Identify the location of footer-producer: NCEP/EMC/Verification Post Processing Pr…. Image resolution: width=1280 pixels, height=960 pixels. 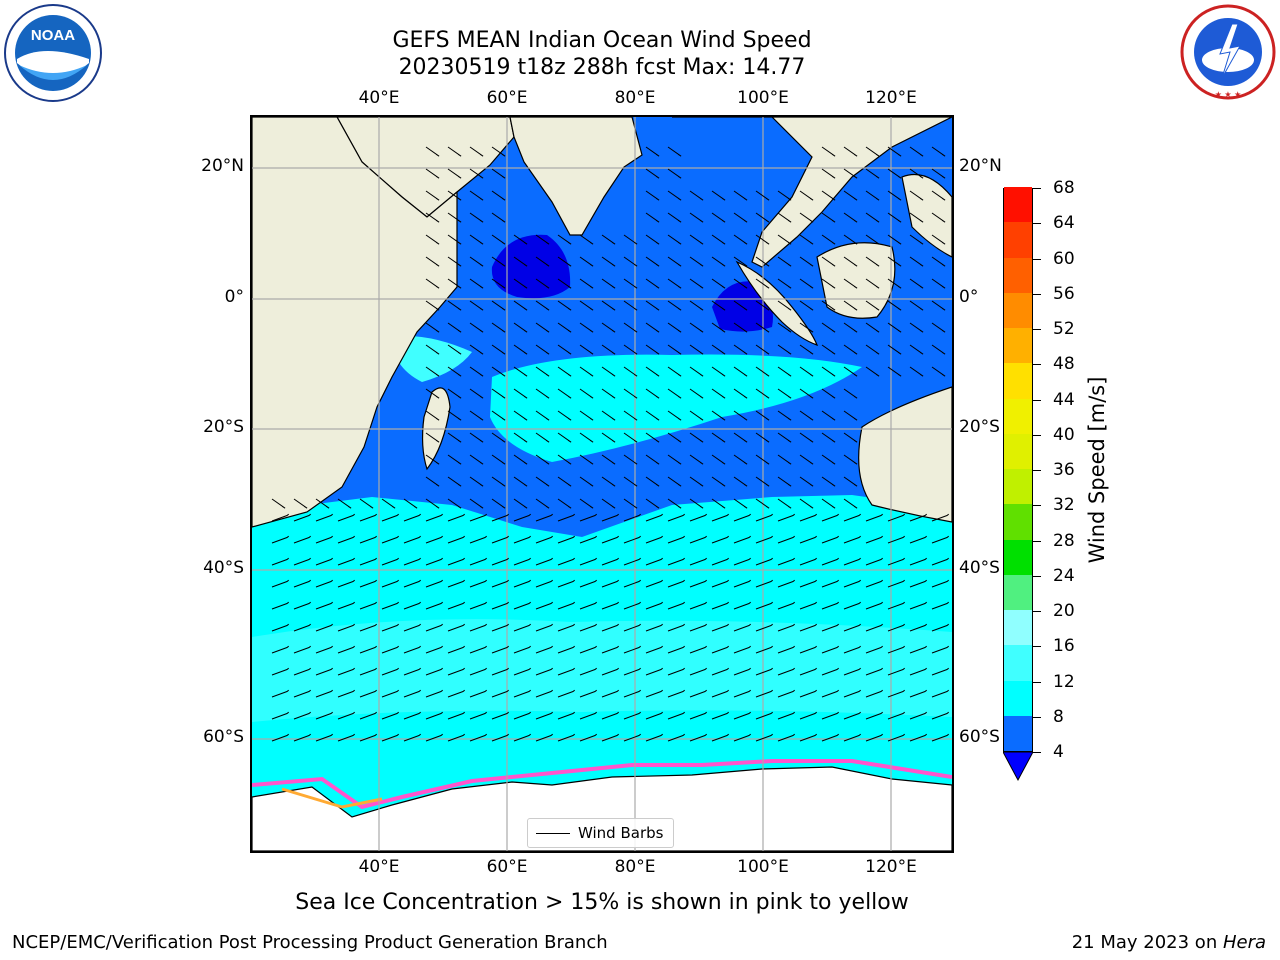
(310, 942).